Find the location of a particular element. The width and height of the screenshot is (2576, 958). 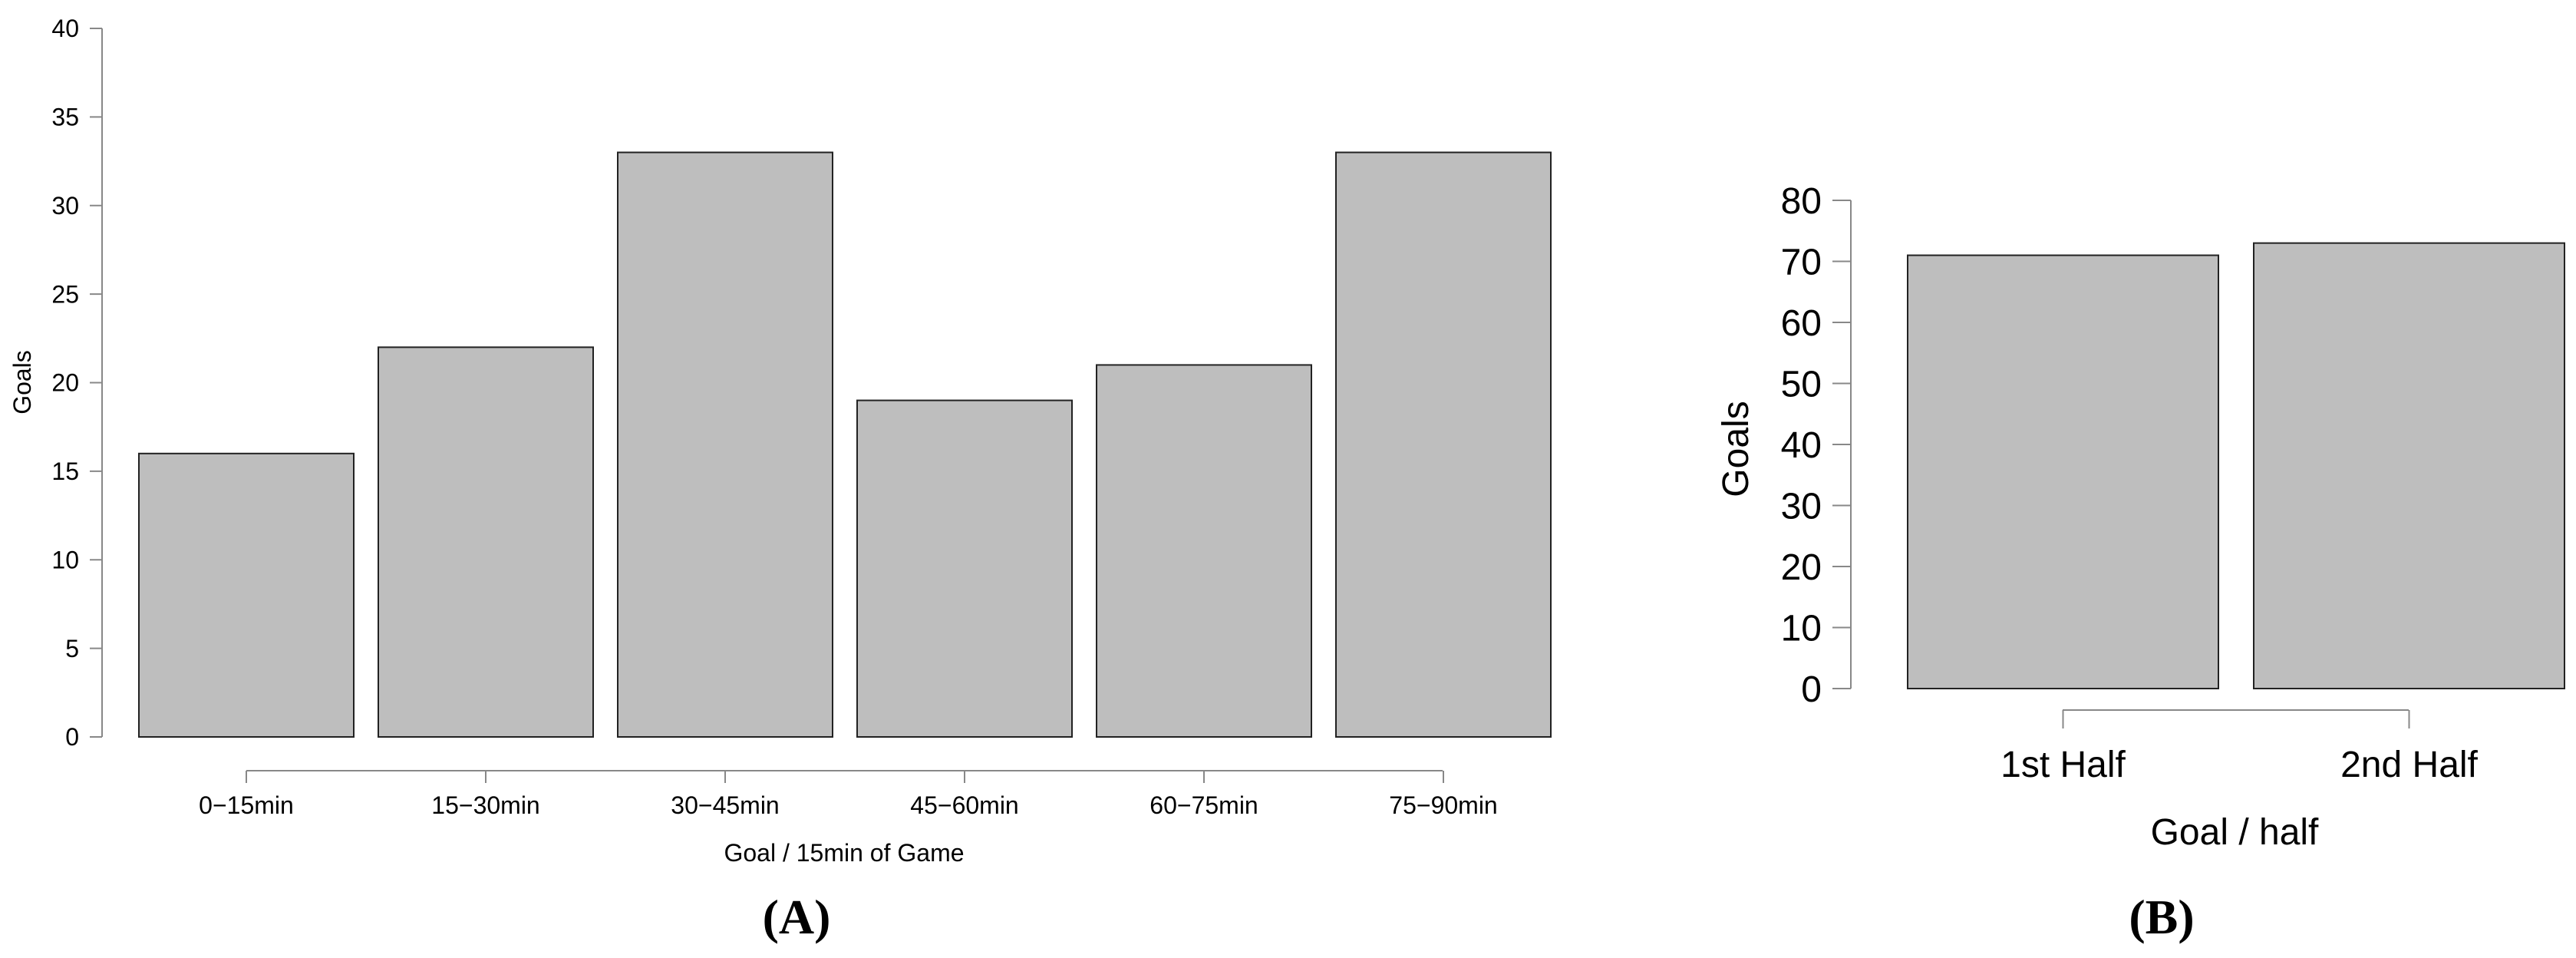

y-tick-label: 15 is located at coordinates (65, 471).